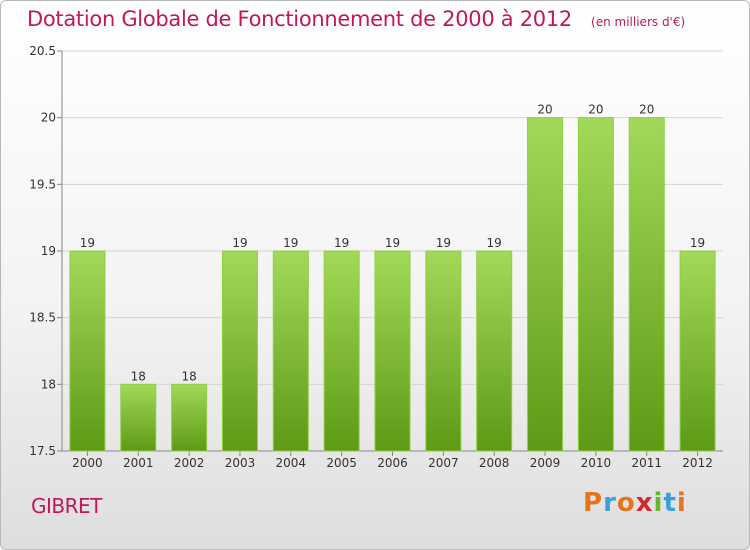  Describe the element at coordinates (626, 503) in the screenshot. I see `brand-letter: o` at that location.